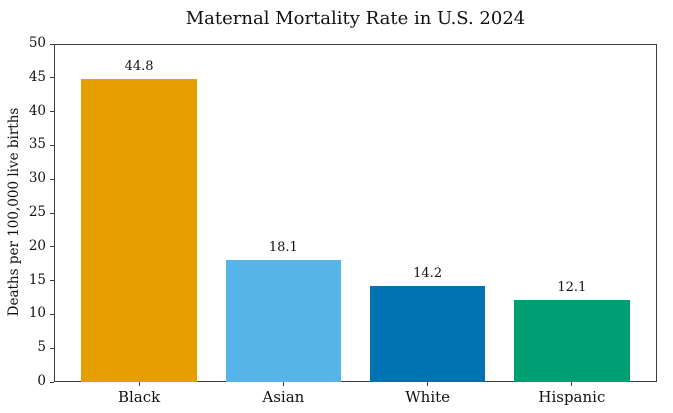  I want to click on bar-hispanic, so click(572, 341).